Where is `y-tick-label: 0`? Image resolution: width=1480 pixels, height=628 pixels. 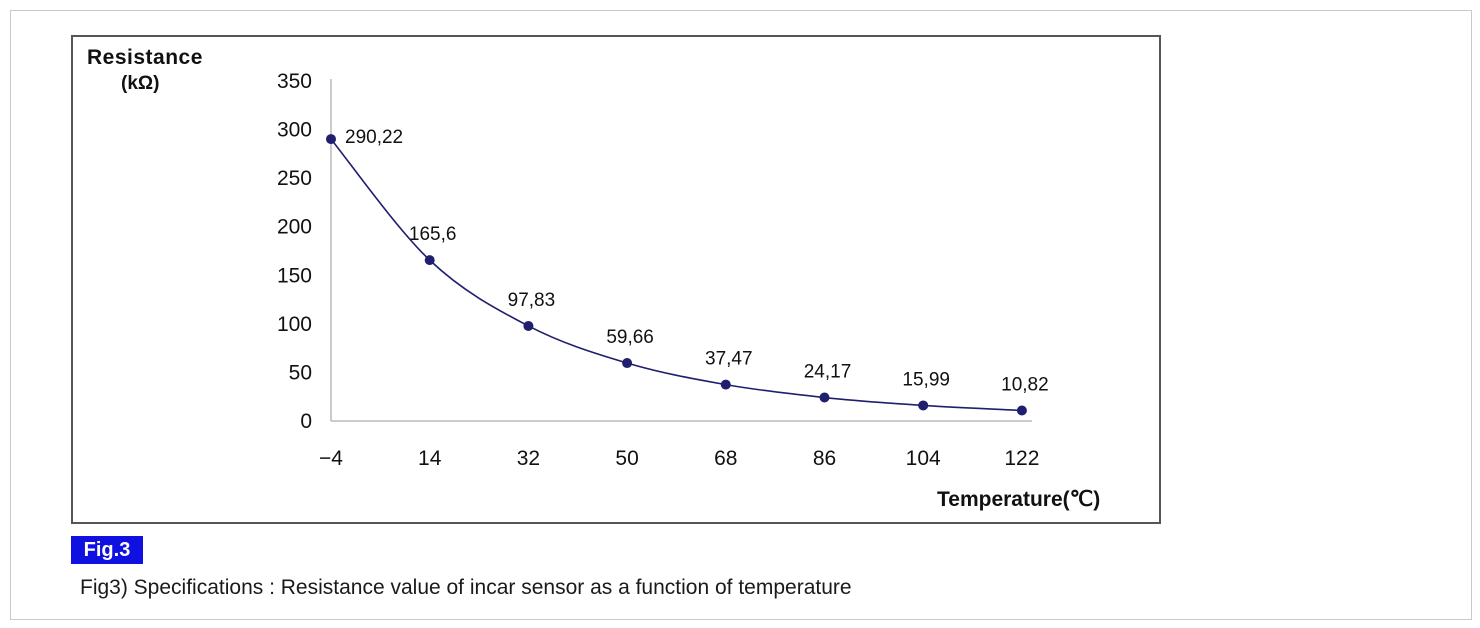
y-tick-label: 0 is located at coordinates (306, 421).